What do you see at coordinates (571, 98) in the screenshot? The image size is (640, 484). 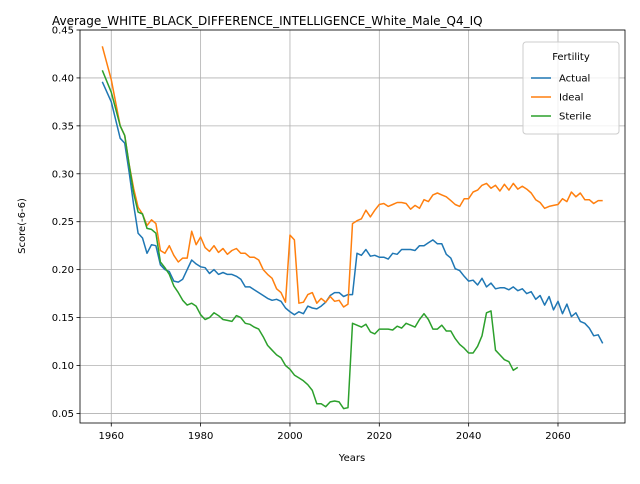 I see `legend-label-ideal: Ideal` at bounding box center [571, 98].